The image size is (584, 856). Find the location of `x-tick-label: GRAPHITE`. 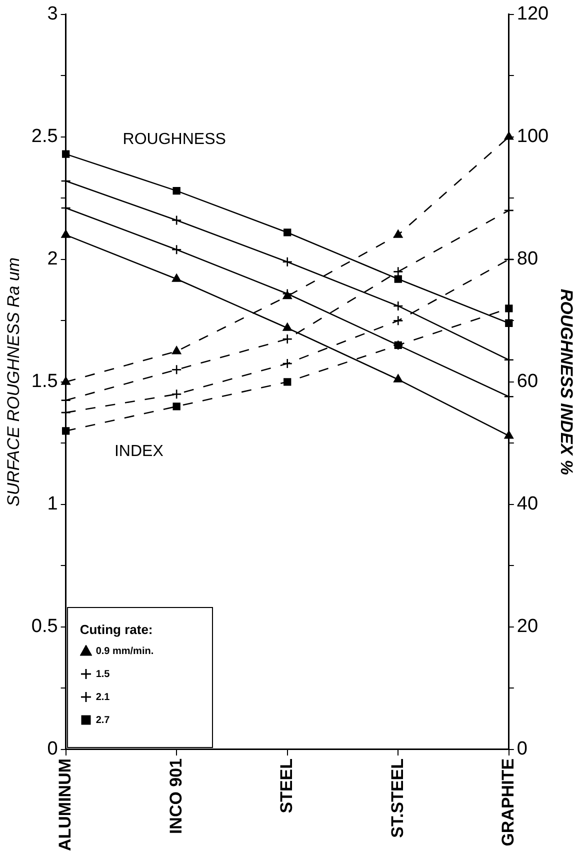

x-tick-label: GRAPHITE is located at coordinates (508, 802).